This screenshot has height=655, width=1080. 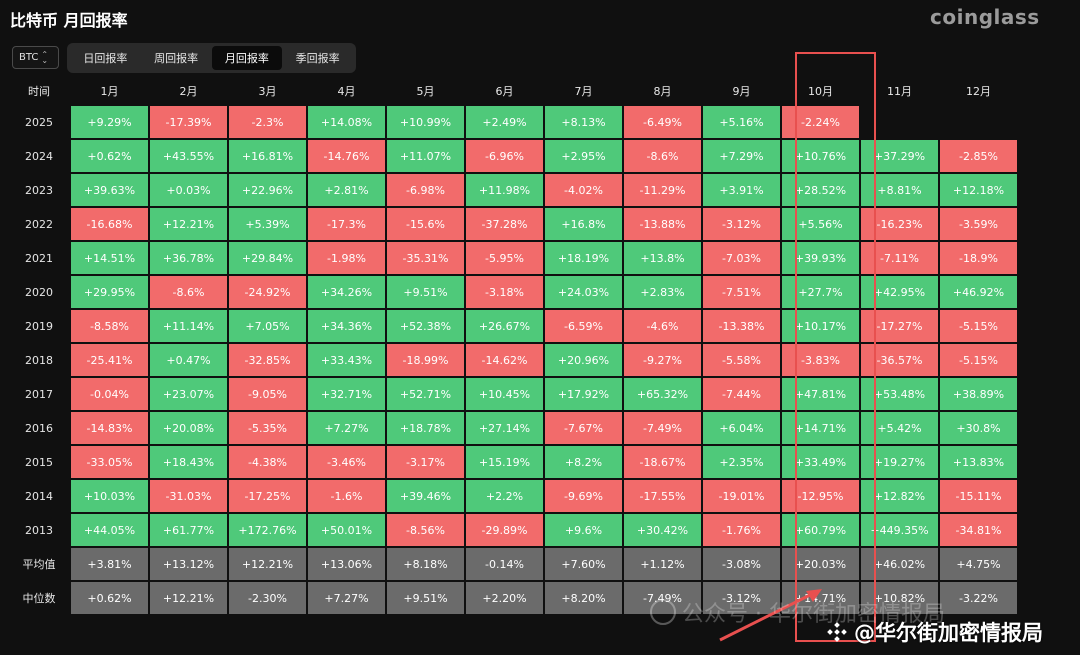 I want to click on return-cell: -14.62%, so click(x=504, y=360).